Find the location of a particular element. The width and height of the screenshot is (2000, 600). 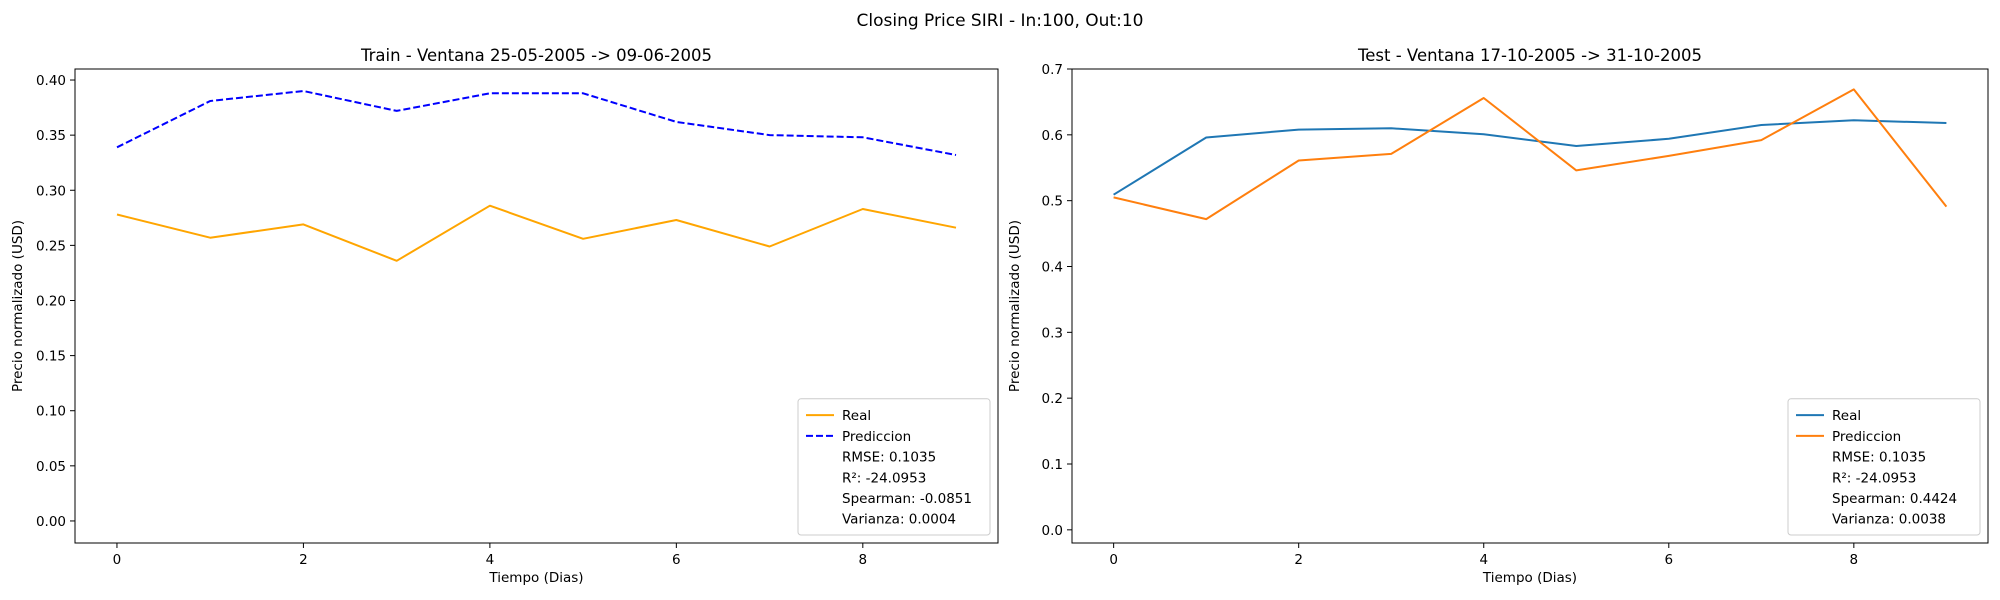

y-tick-label: 0.25 is located at coordinates (51, 246).